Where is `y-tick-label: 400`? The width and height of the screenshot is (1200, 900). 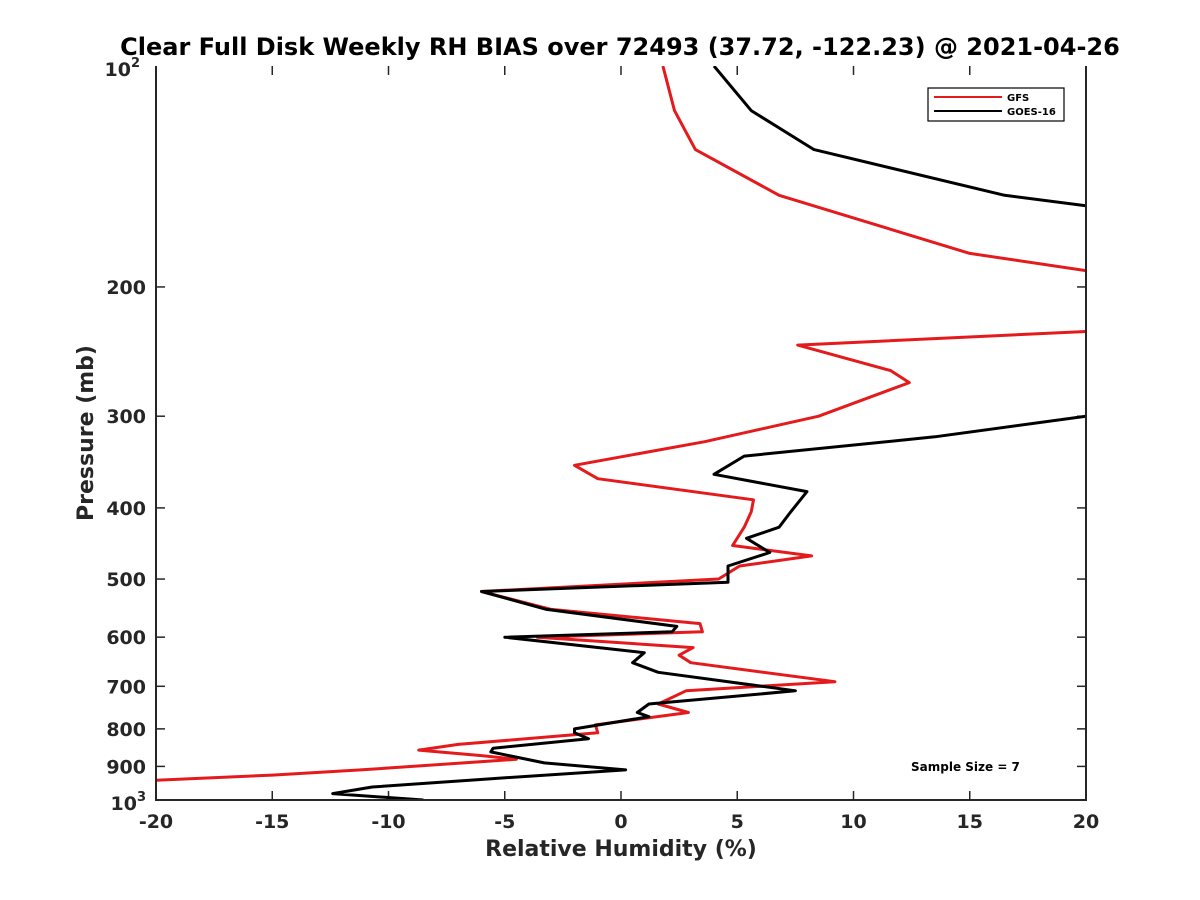 y-tick-label: 400 is located at coordinates (126, 509).